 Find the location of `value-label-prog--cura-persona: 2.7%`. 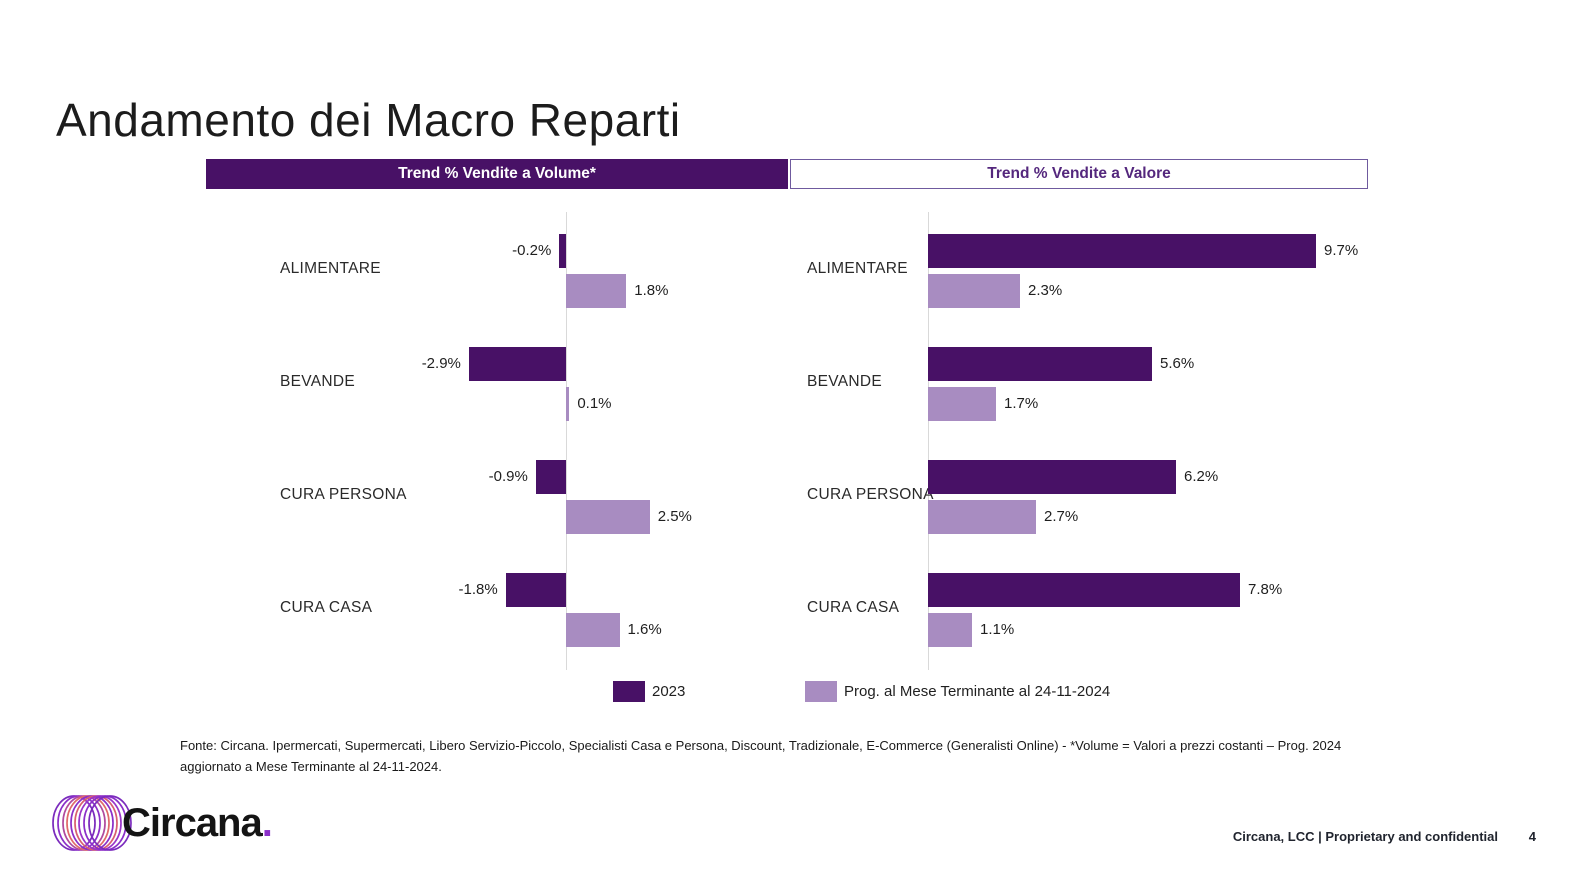

value-label-prog--cura-persona: 2.7% is located at coordinates (1061, 516).